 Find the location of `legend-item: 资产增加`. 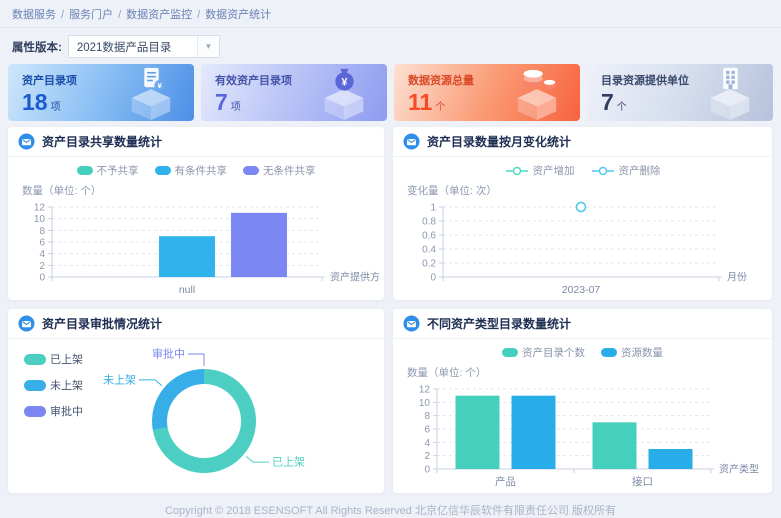

legend-item: 资产增加 is located at coordinates (540, 170).